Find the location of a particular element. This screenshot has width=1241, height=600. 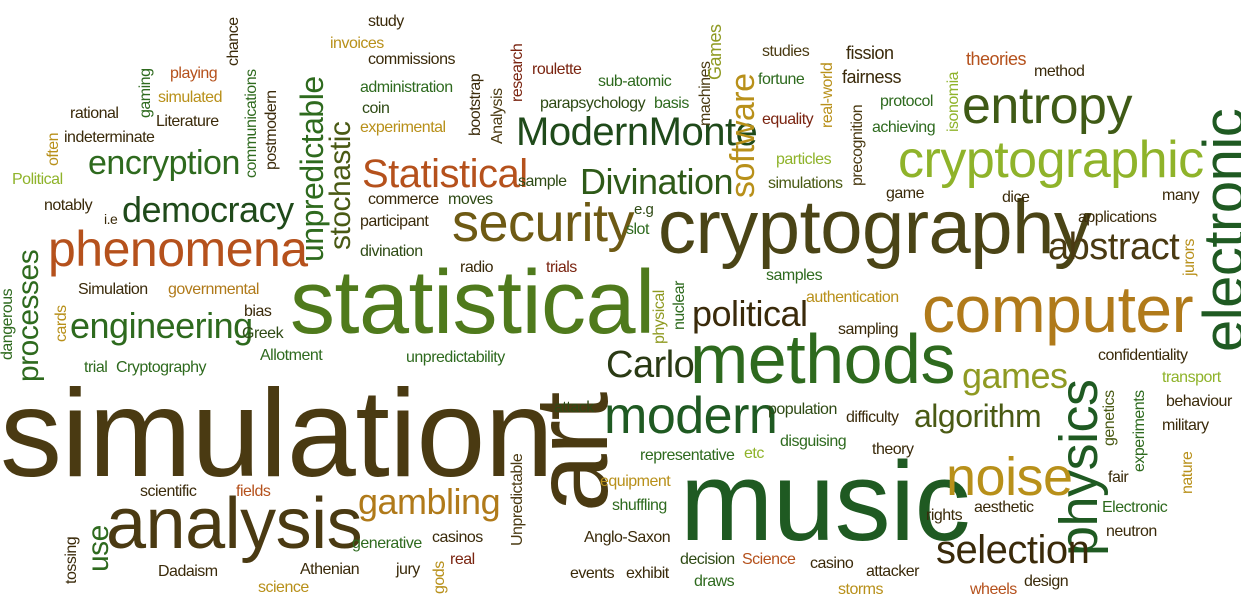

word: statistical is located at coordinates (472, 303).